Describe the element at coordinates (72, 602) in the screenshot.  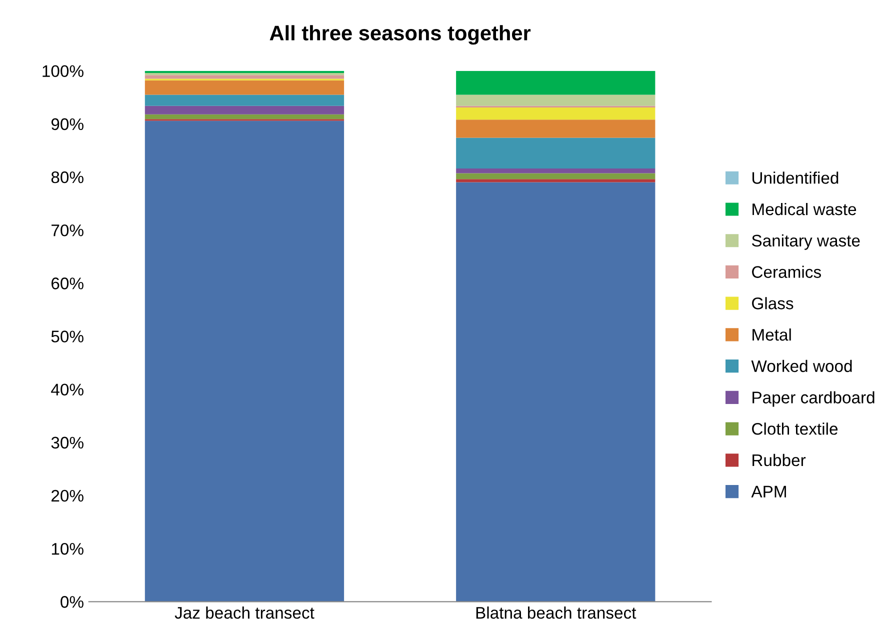
I see `y-tick-label: 0%` at that location.